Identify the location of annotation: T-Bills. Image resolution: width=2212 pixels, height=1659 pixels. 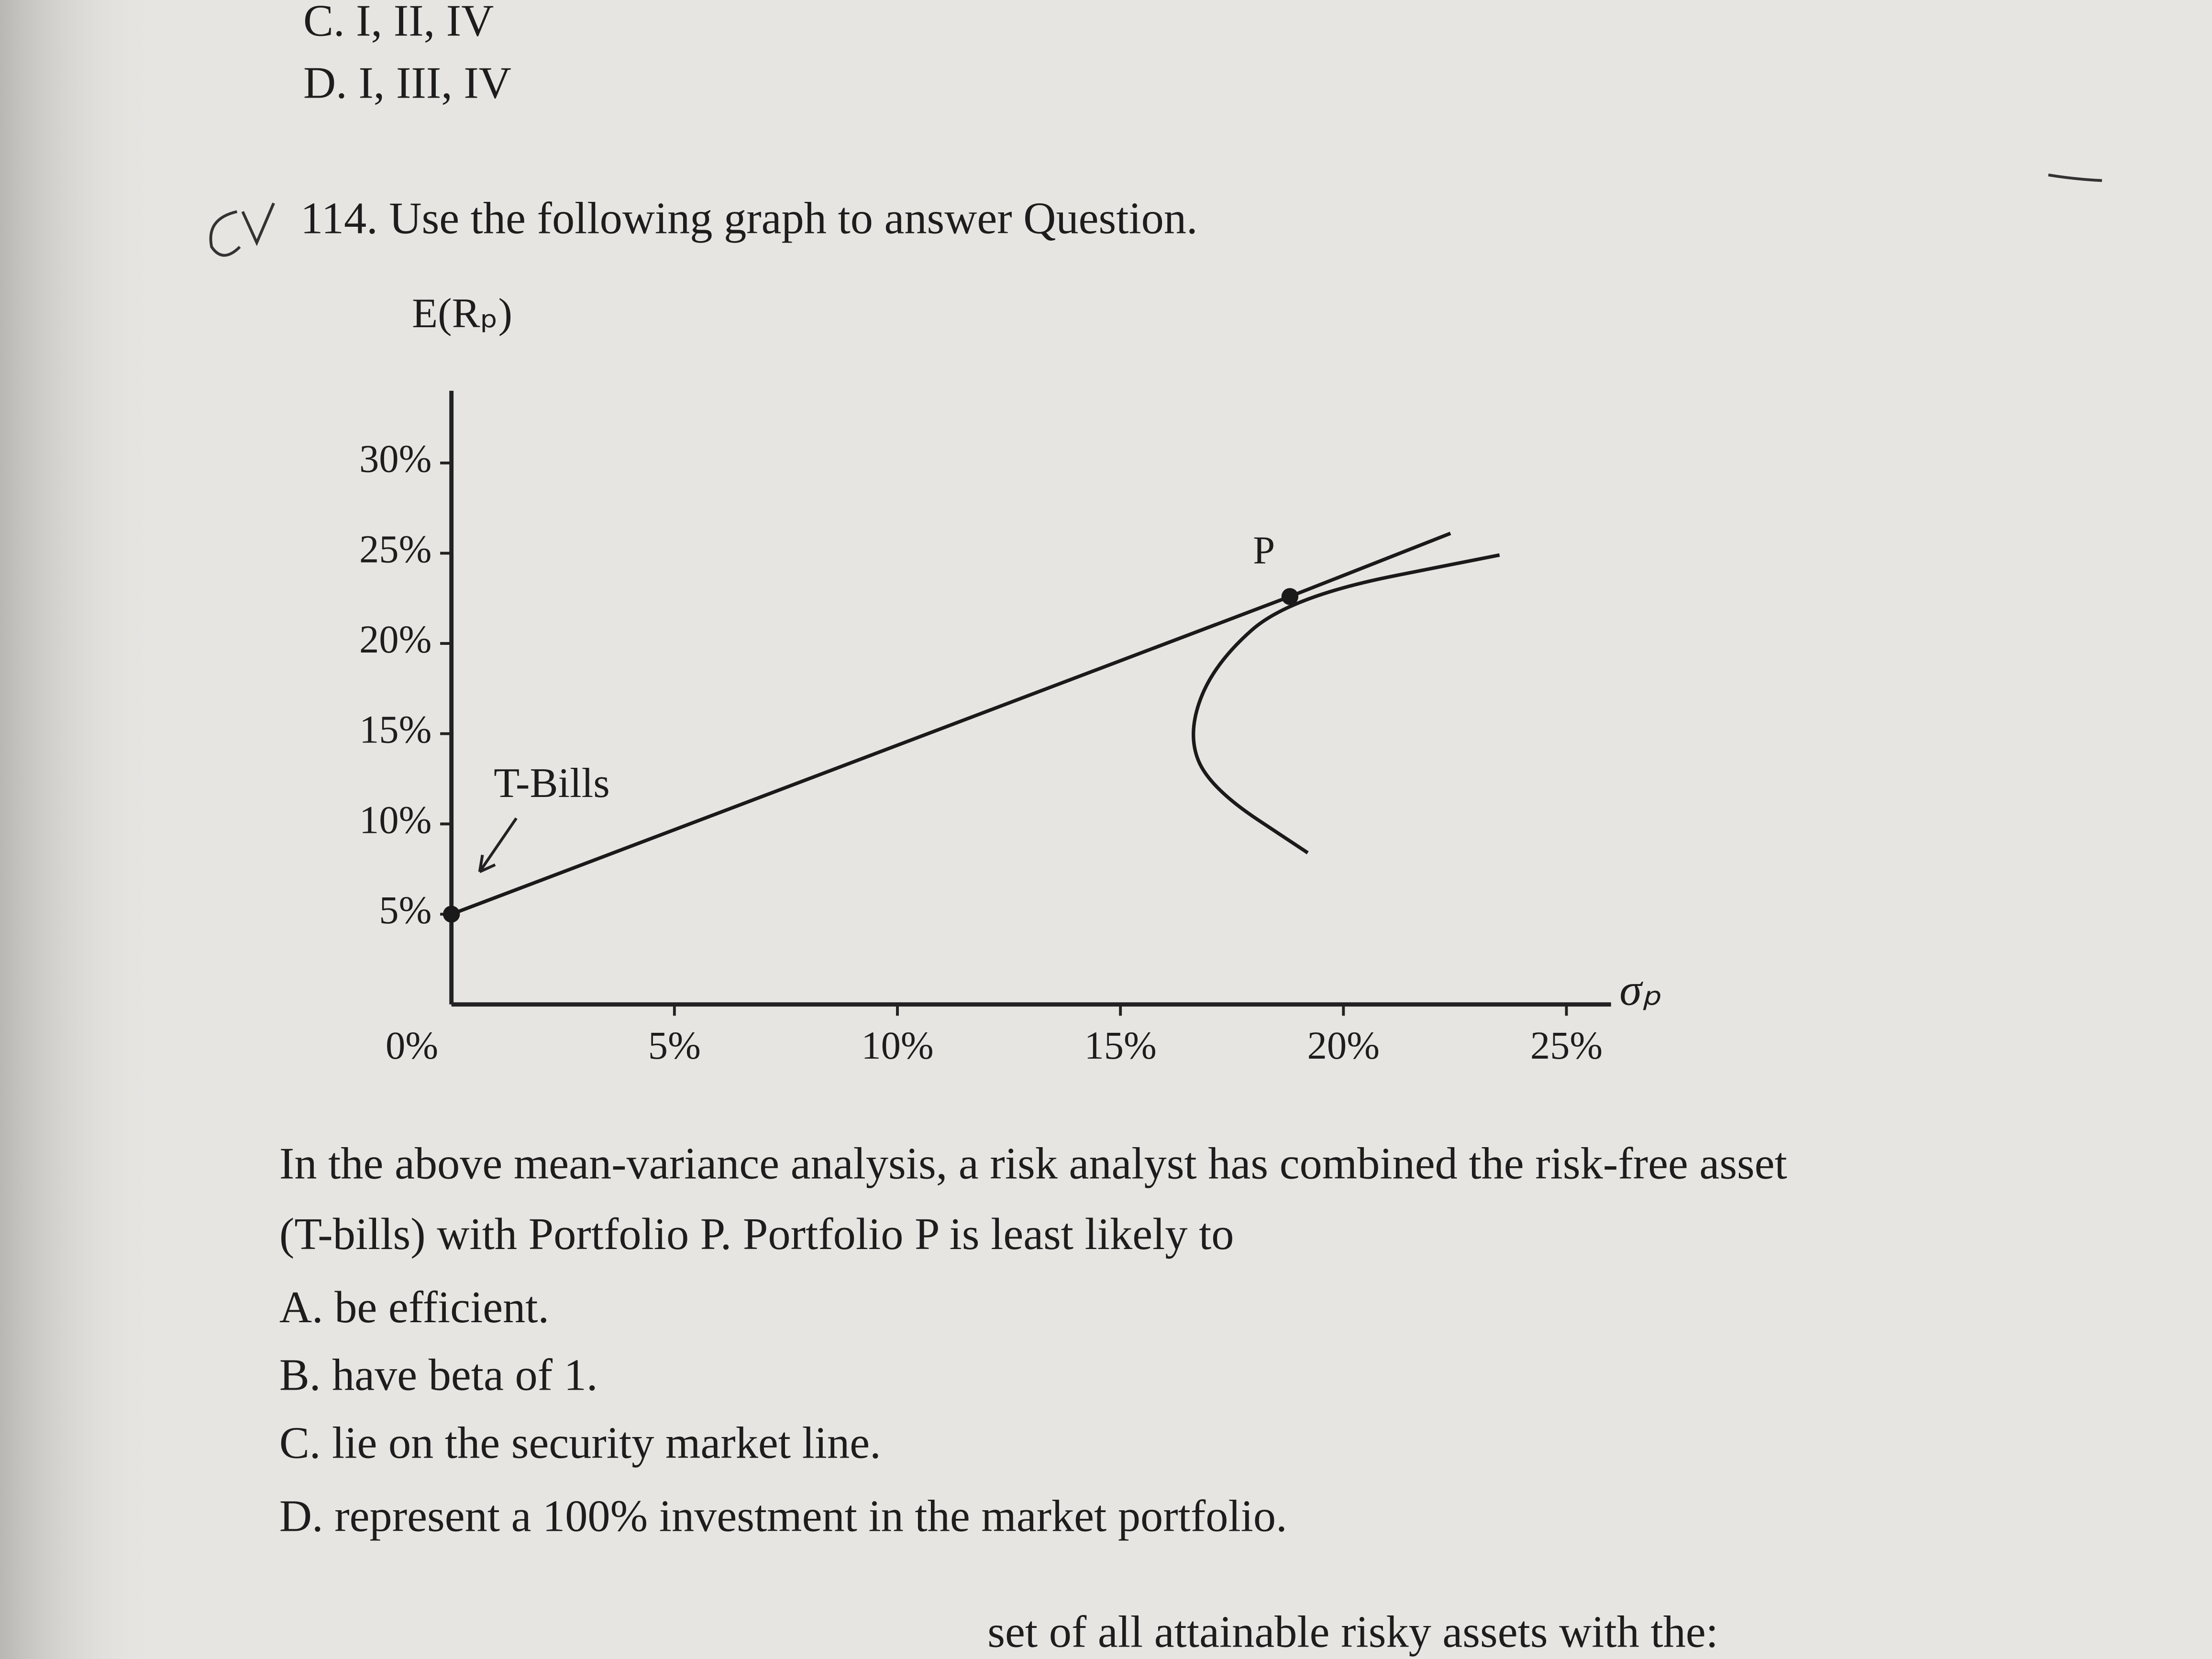
(552, 783).